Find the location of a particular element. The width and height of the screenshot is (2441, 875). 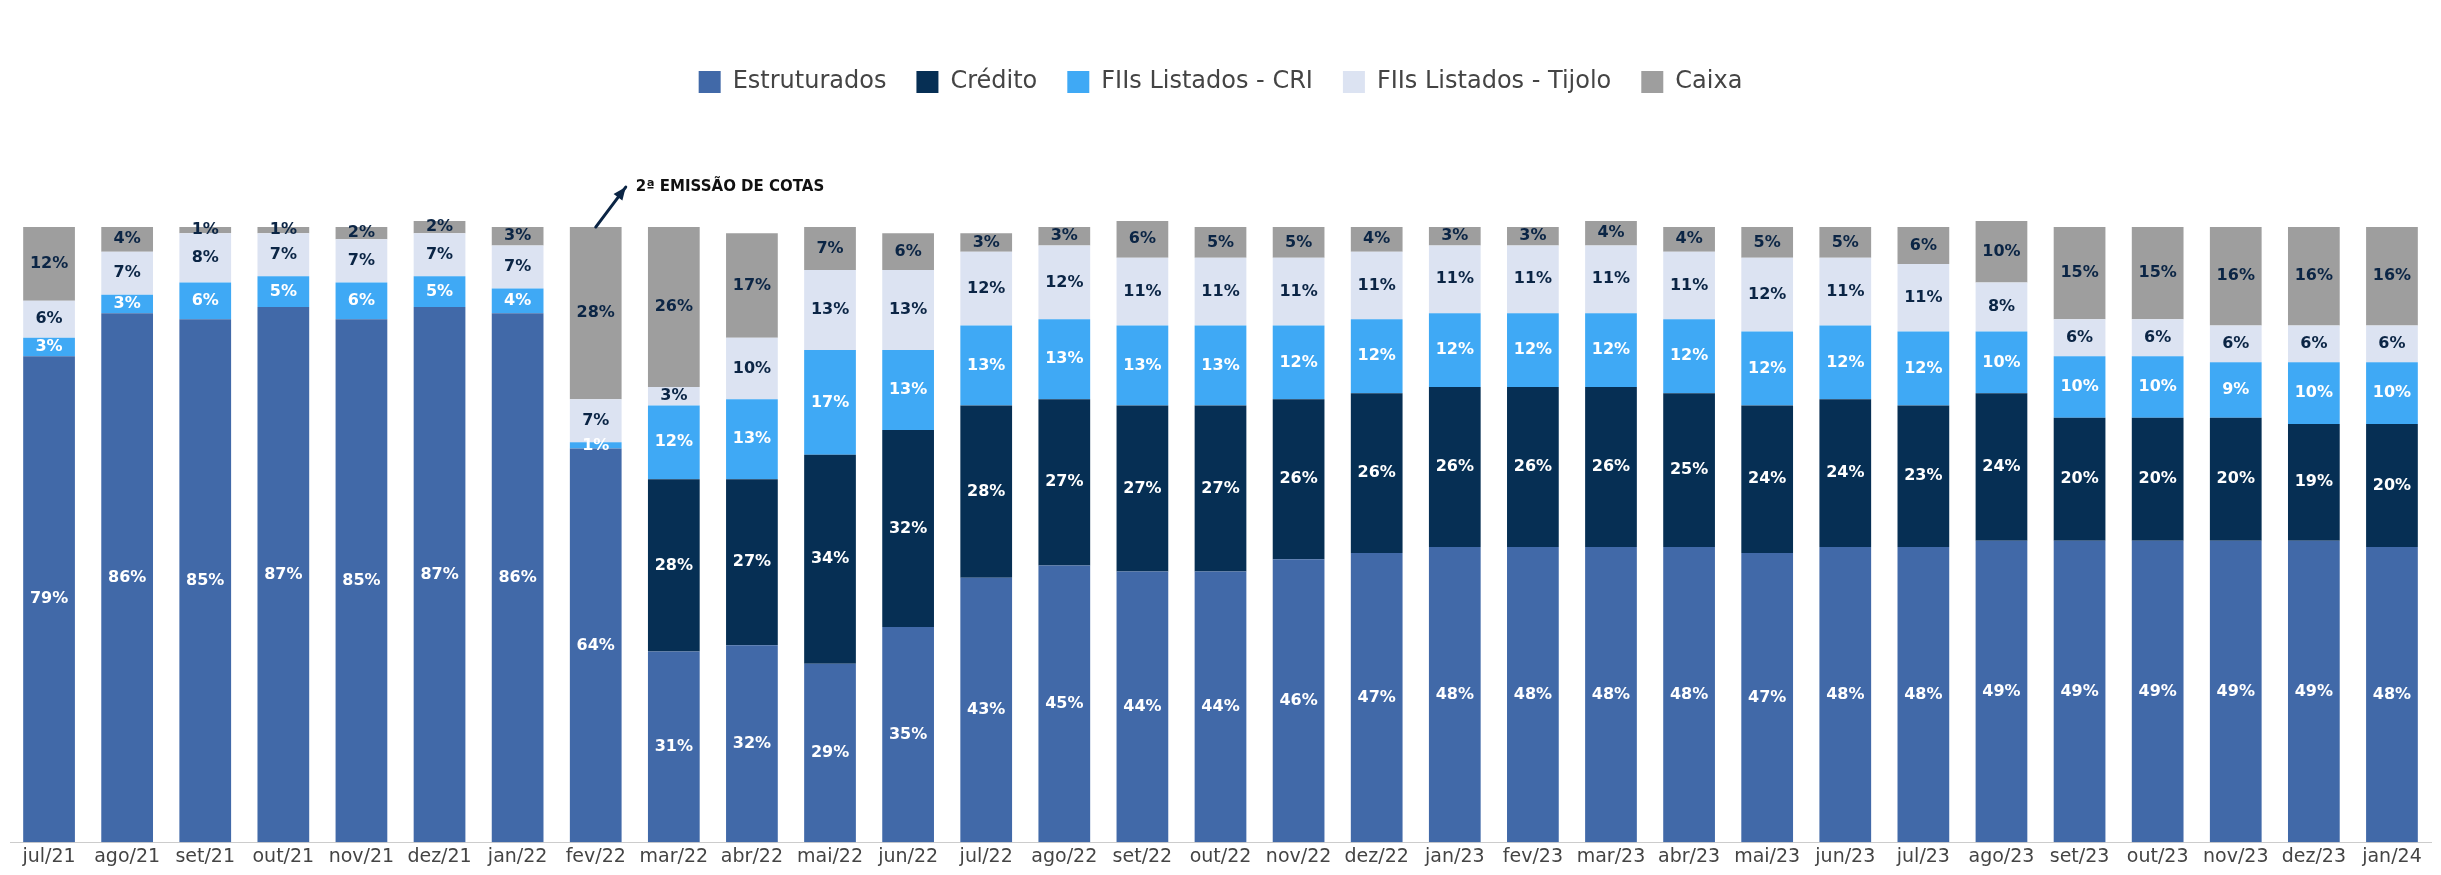

x-tick-label: ago/23 is located at coordinates (2001, 854).